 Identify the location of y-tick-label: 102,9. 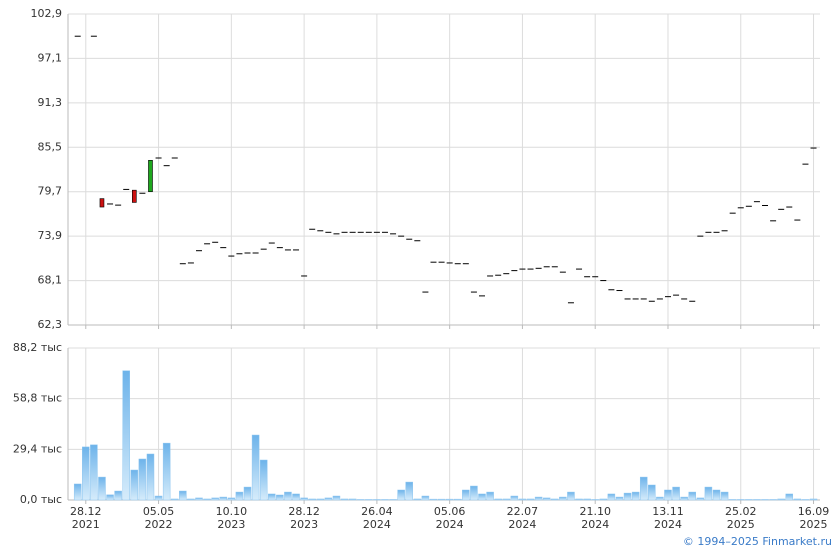
(47, 13).